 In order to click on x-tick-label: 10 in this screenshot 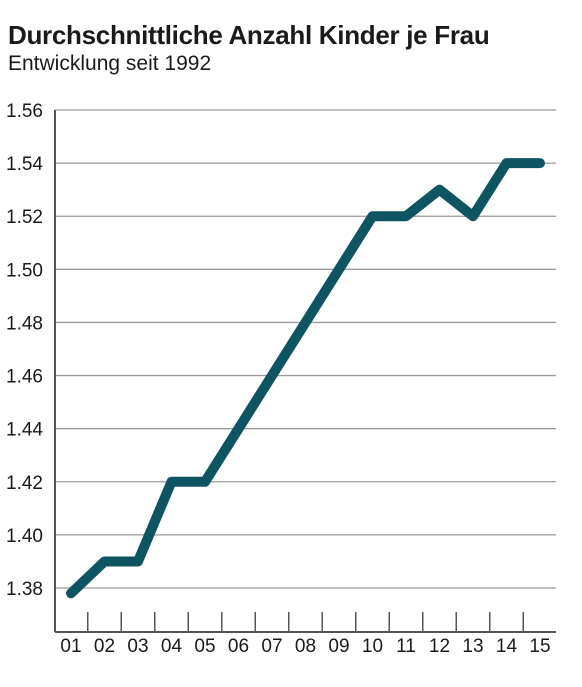, I will do `click(372, 646)`.